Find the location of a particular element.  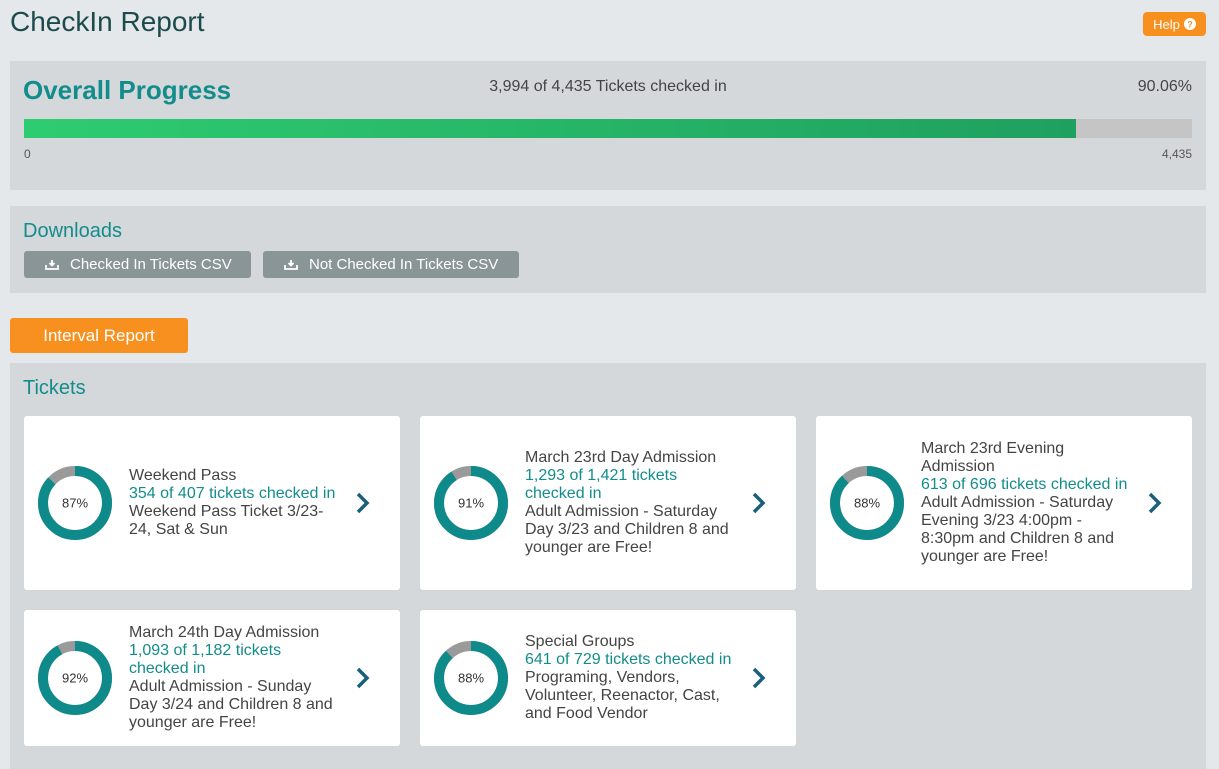

progress-track is located at coordinates (608, 128).